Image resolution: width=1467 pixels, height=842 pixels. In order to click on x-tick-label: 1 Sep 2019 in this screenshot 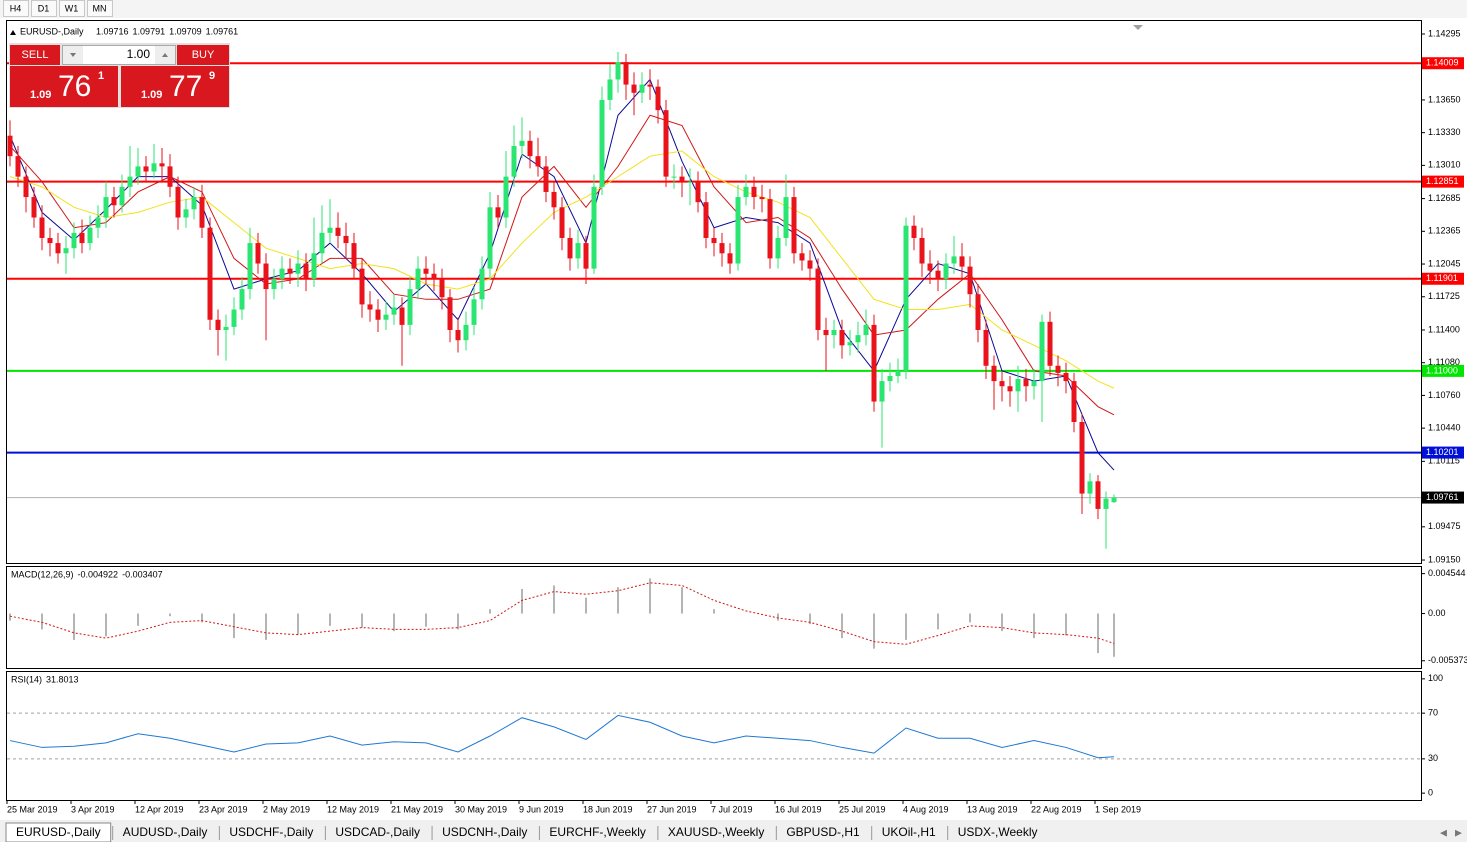, I will do `click(1118, 809)`.